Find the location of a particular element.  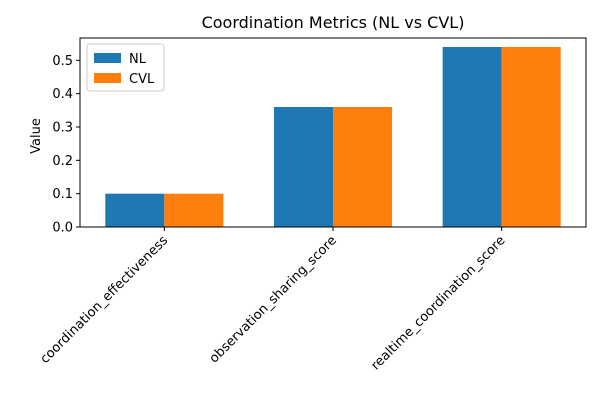

x-tick-label: observation_sharing_score is located at coordinates (273, 299).